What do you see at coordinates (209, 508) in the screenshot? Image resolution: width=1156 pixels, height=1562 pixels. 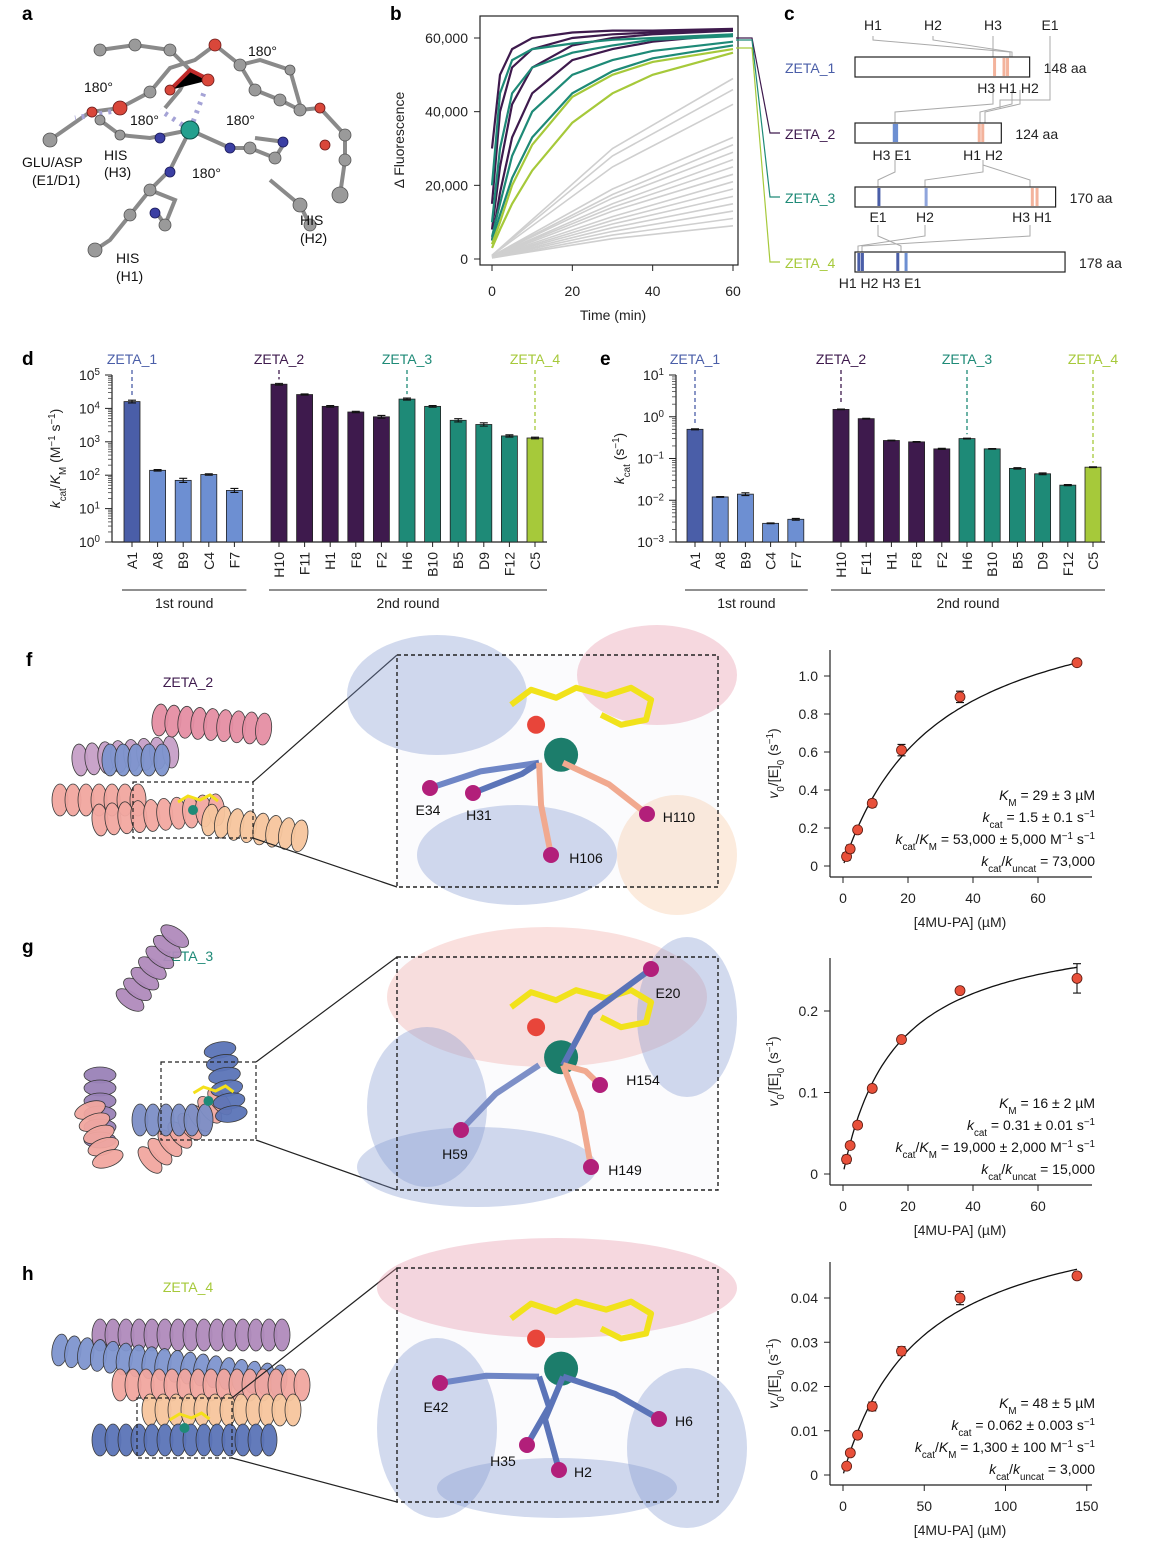 I see `bar-C4` at bounding box center [209, 508].